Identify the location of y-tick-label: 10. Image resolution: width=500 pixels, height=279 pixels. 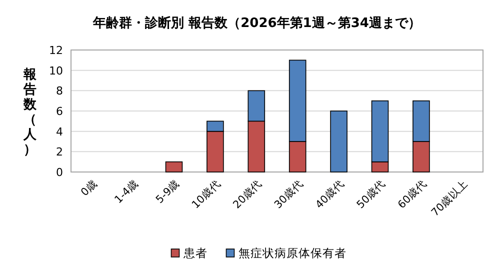
(56, 71).